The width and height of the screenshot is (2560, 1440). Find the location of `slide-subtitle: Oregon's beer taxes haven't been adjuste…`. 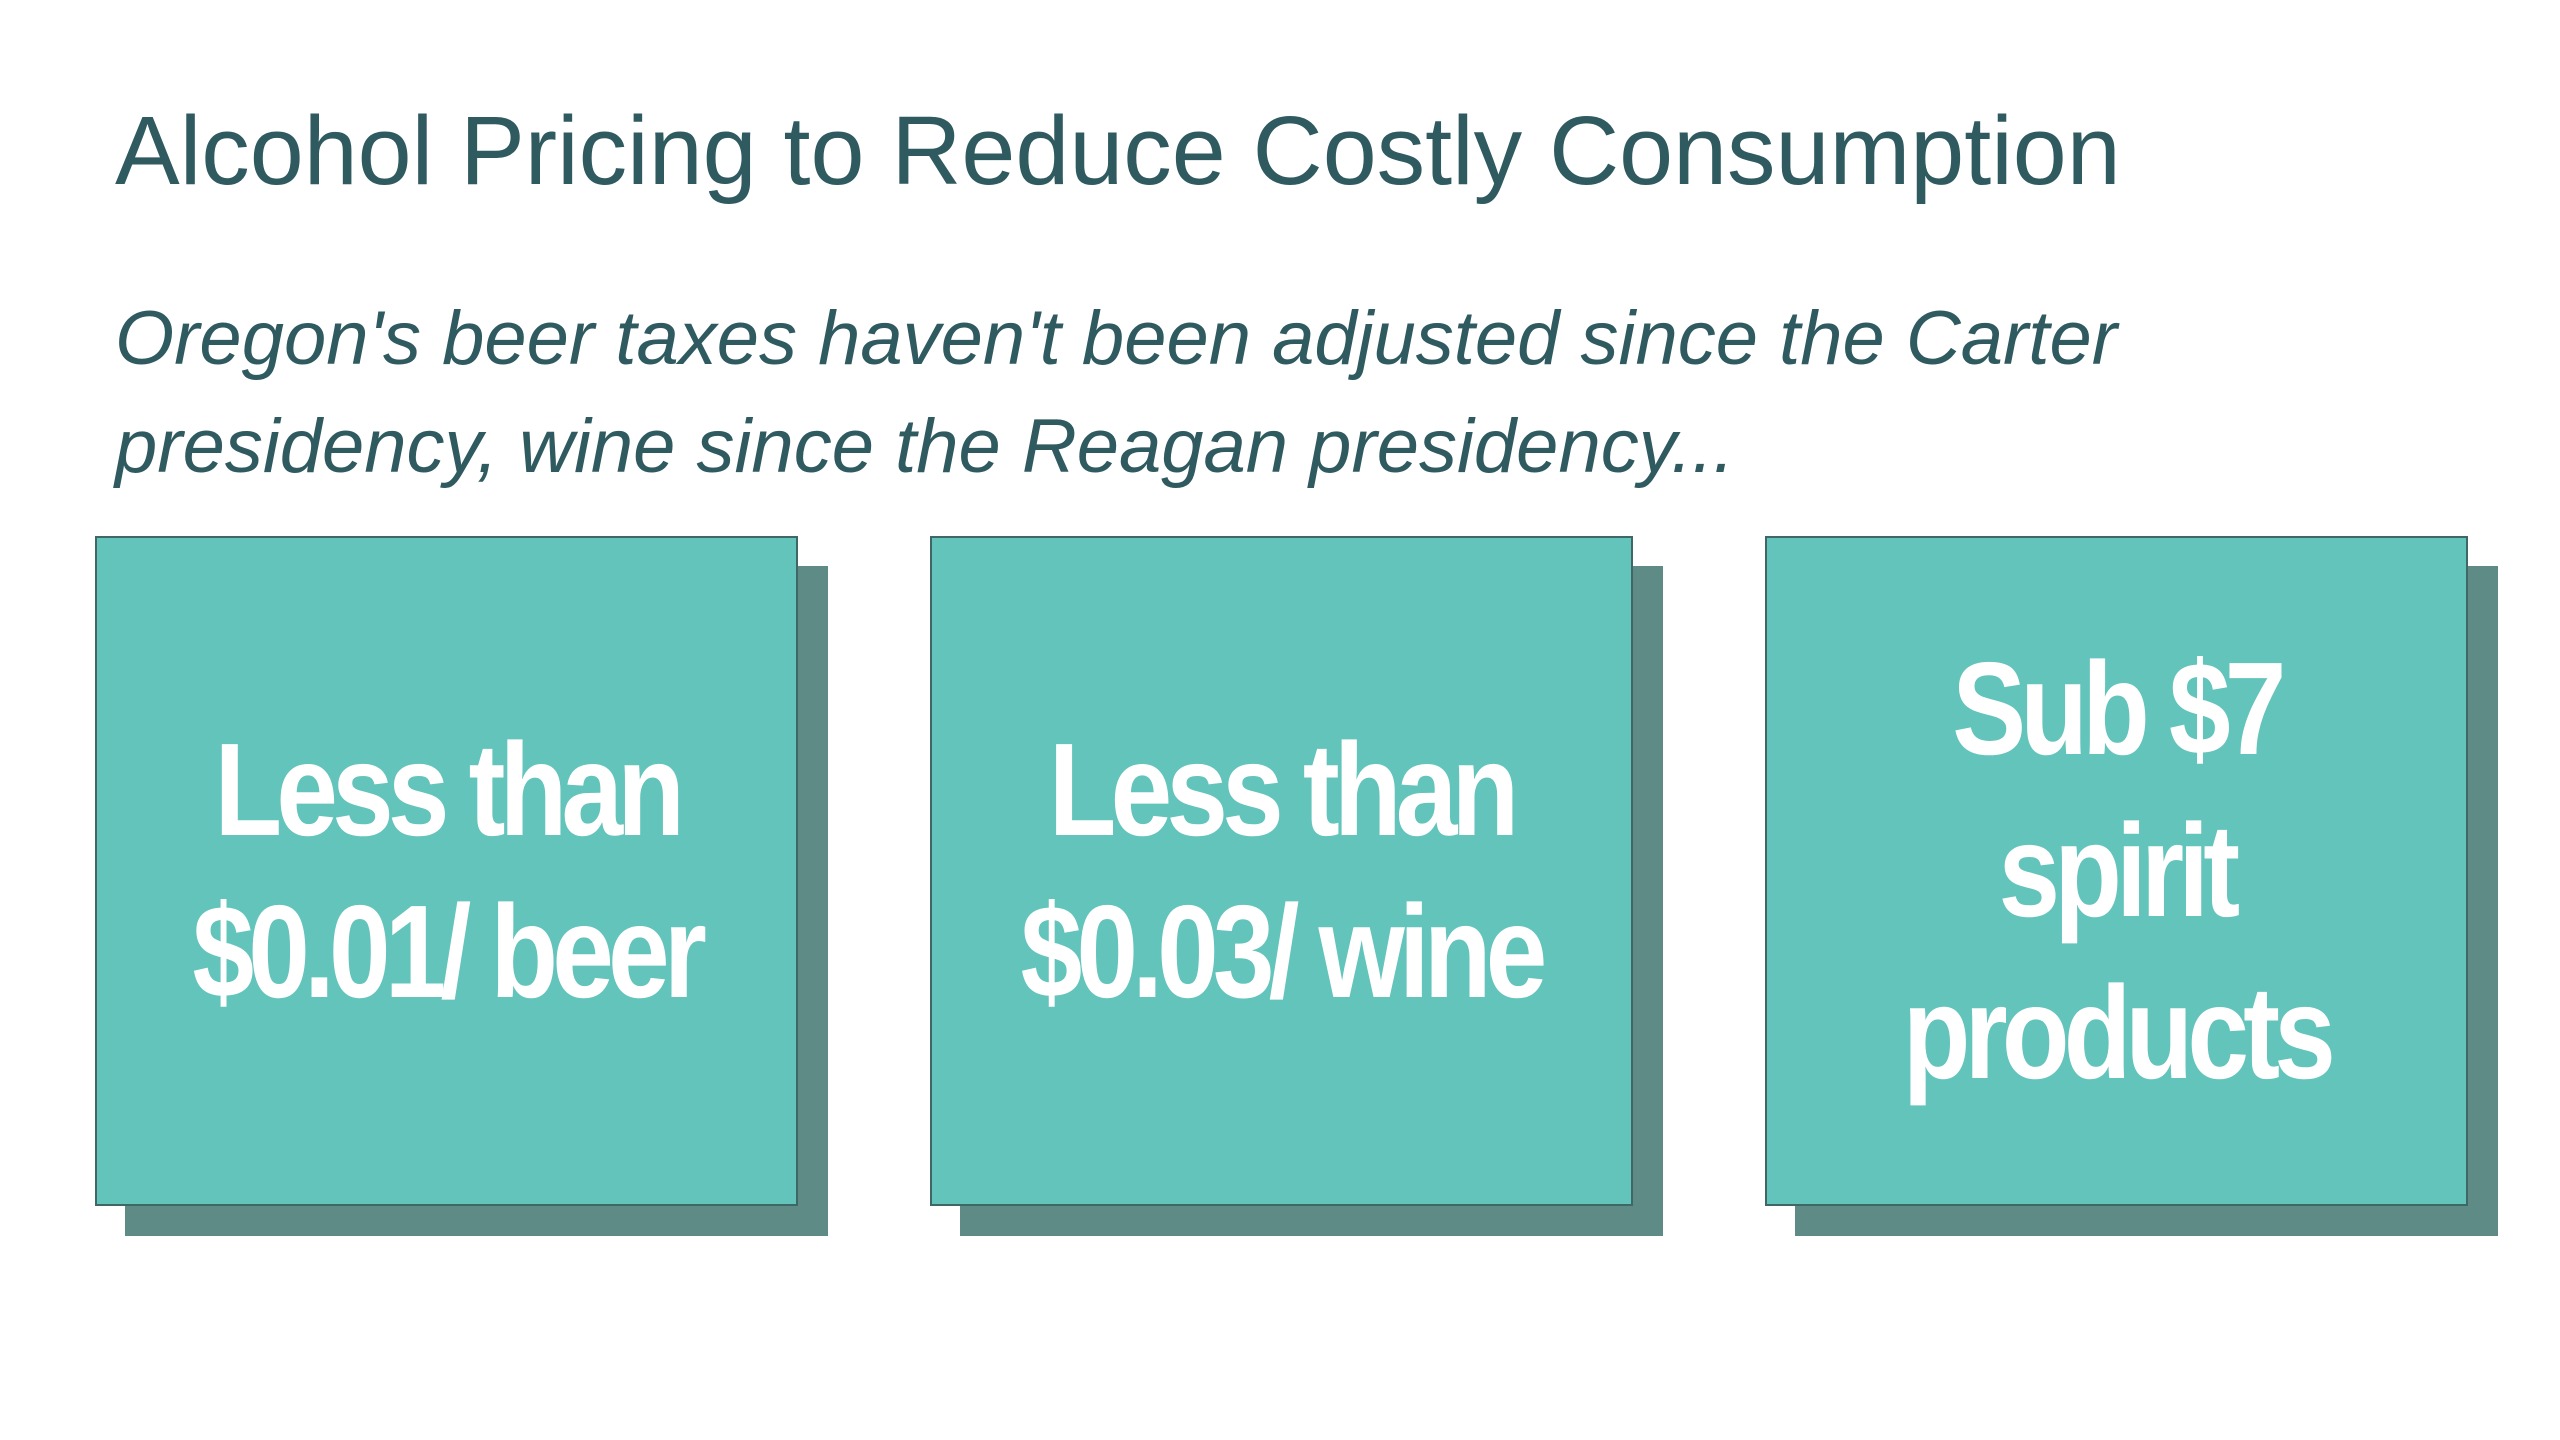

slide-subtitle: Oregon's beer taxes haven't been adjuste… is located at coordinates (1116, 392).